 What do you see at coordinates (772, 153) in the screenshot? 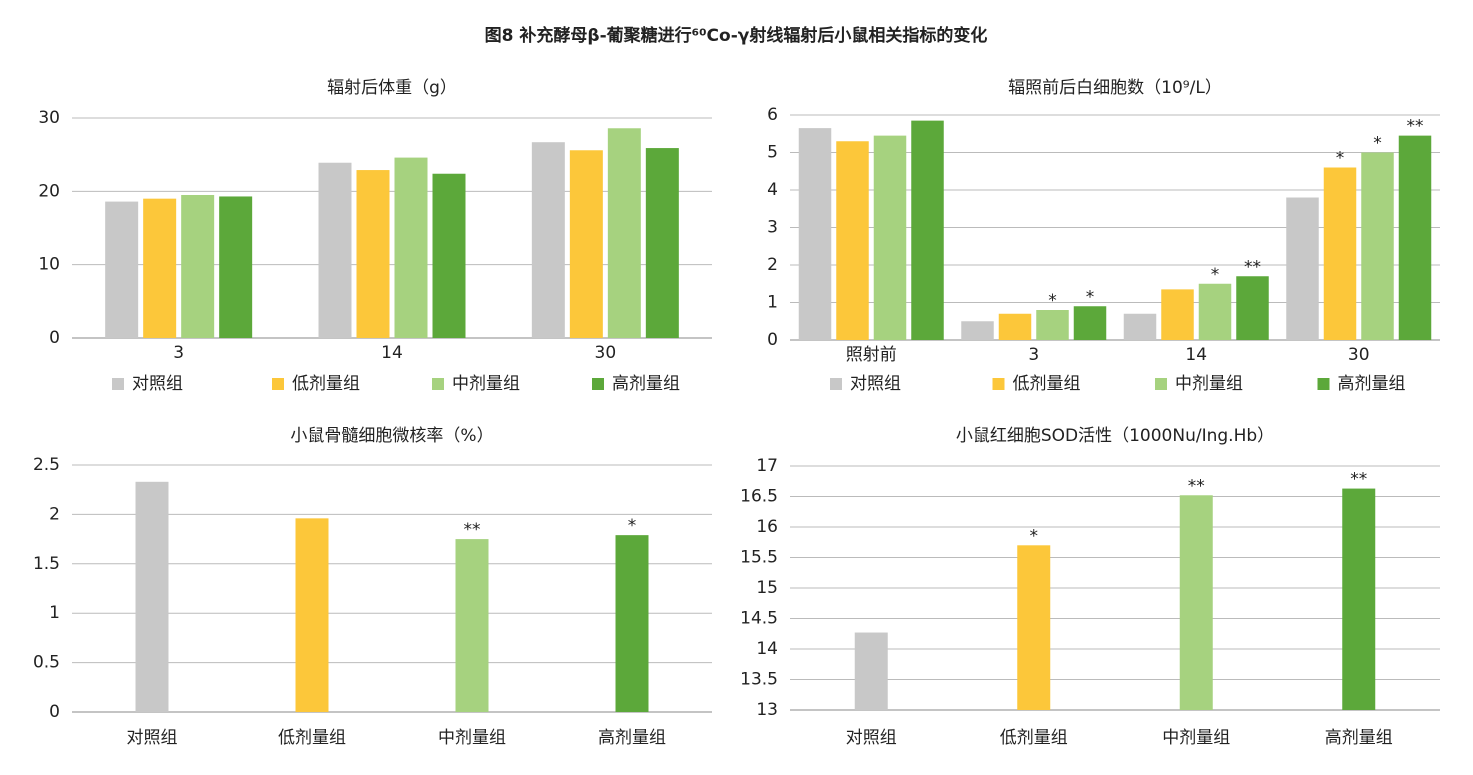
I see `y-tick-label: 5` at bounding box center [772, 153].